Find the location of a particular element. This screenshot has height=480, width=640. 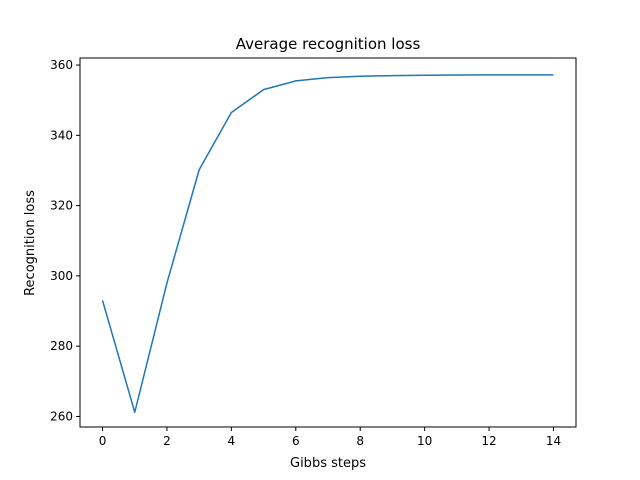

y-tick-label: 280 is located at coordinates (61, 346).